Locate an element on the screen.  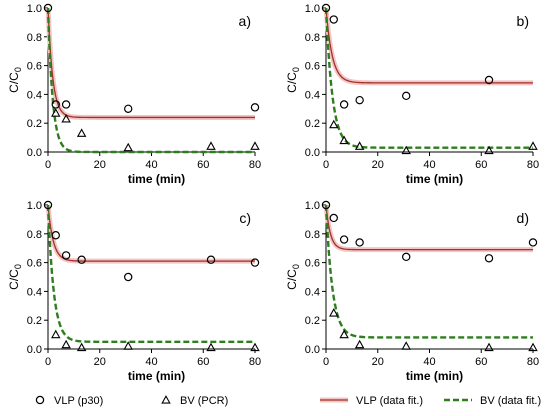
legend-item: VLP (p30) is located at coordinates (69, 401).